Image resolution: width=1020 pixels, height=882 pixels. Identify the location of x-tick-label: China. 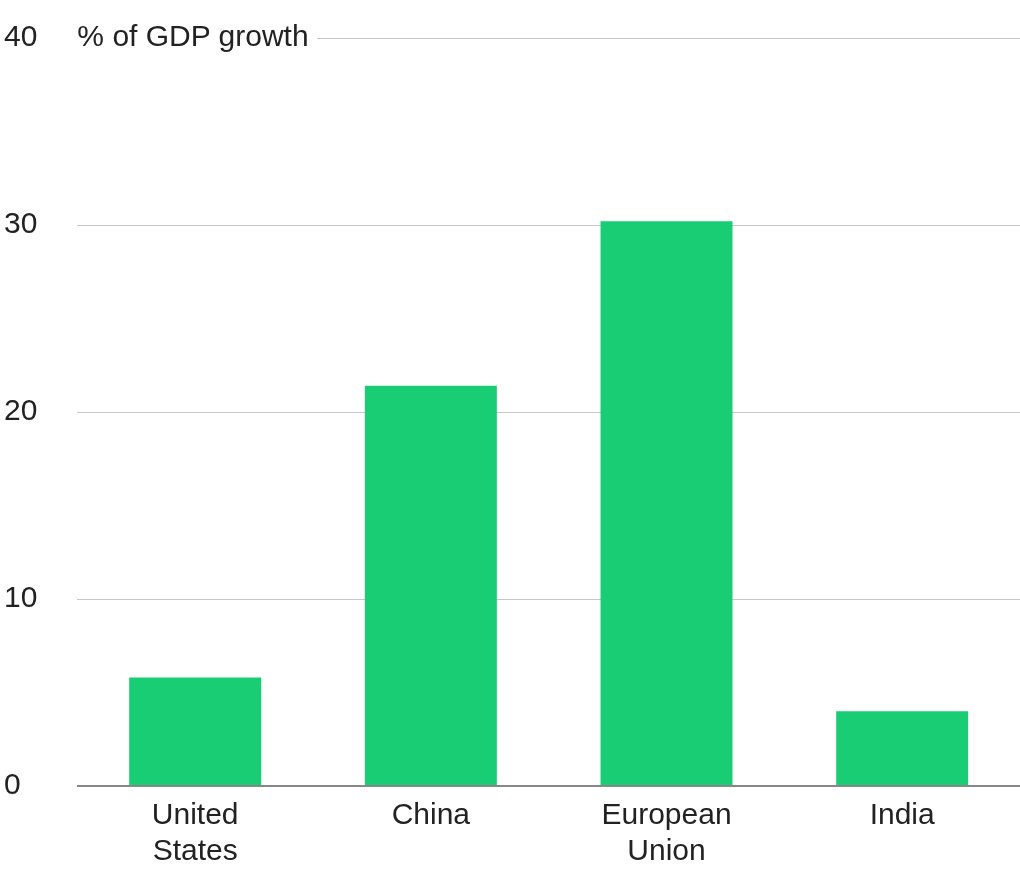
(431, 814).